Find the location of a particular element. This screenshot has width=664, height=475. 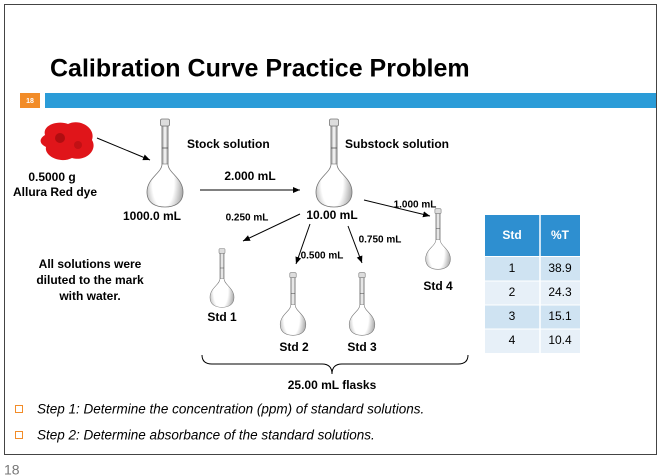

table-cell: 38.9 is located at coordinates (560, 268).